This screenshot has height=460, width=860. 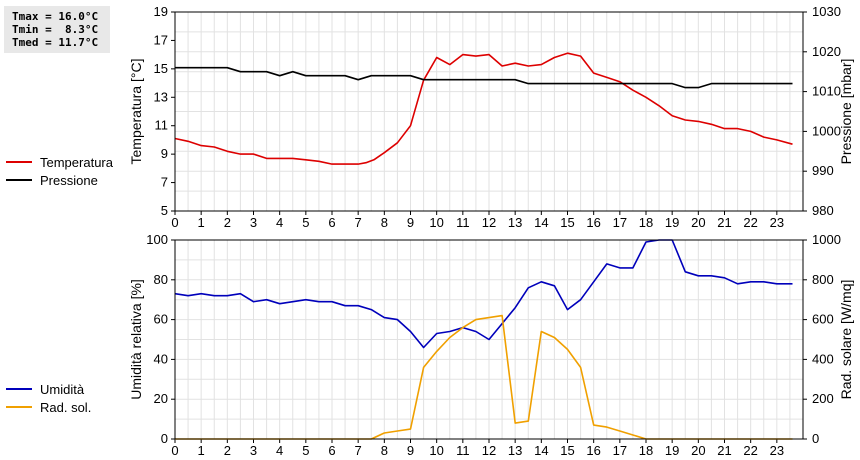 What do you see at coordinates (161, 398) in the screenshot?
I see `chart2-ytick-label: 20` at bounding box center [161, 398].